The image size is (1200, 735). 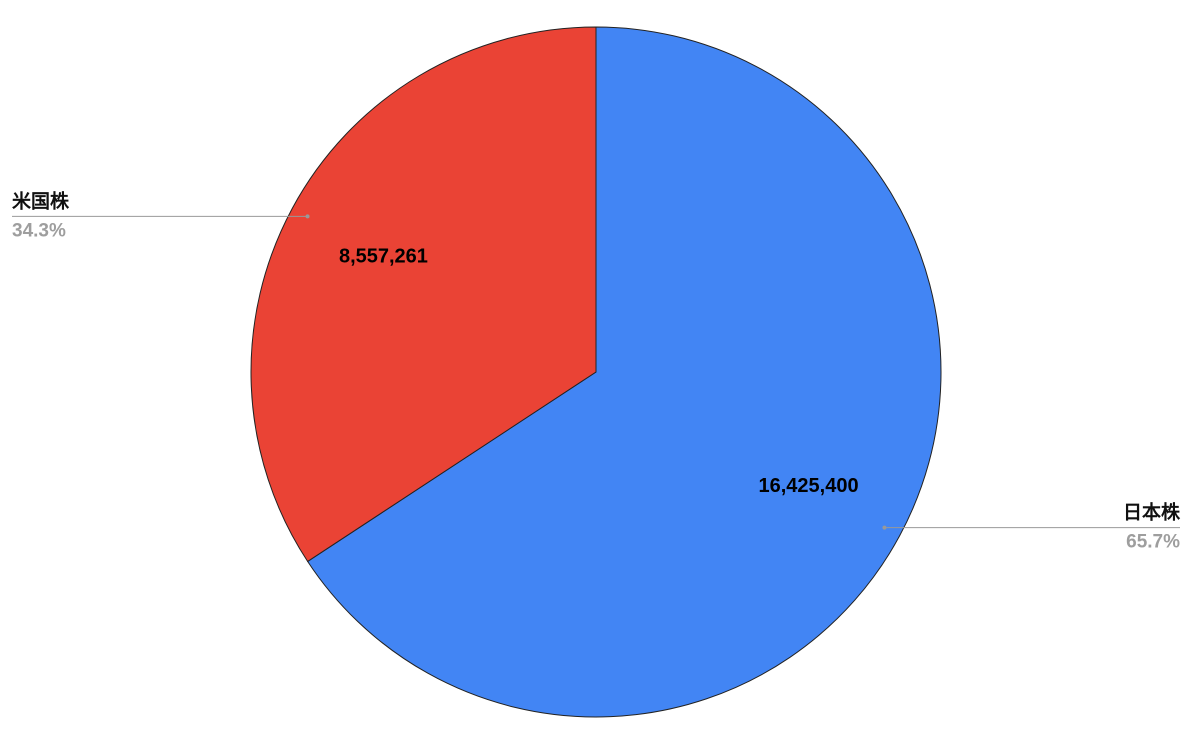 What do you see at coordinates (383, 257) in the screenshot?
I see `value-label: 8,557,261` at bounding box center [383, 257].